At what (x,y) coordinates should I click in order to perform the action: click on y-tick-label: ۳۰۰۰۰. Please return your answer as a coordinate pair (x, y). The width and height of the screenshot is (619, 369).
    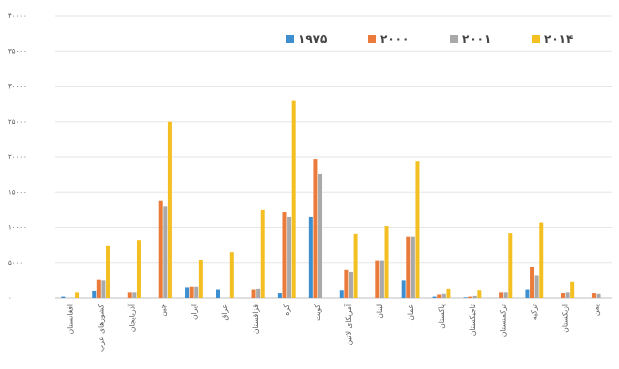
    Looking at the image, I should click on (17, 87).